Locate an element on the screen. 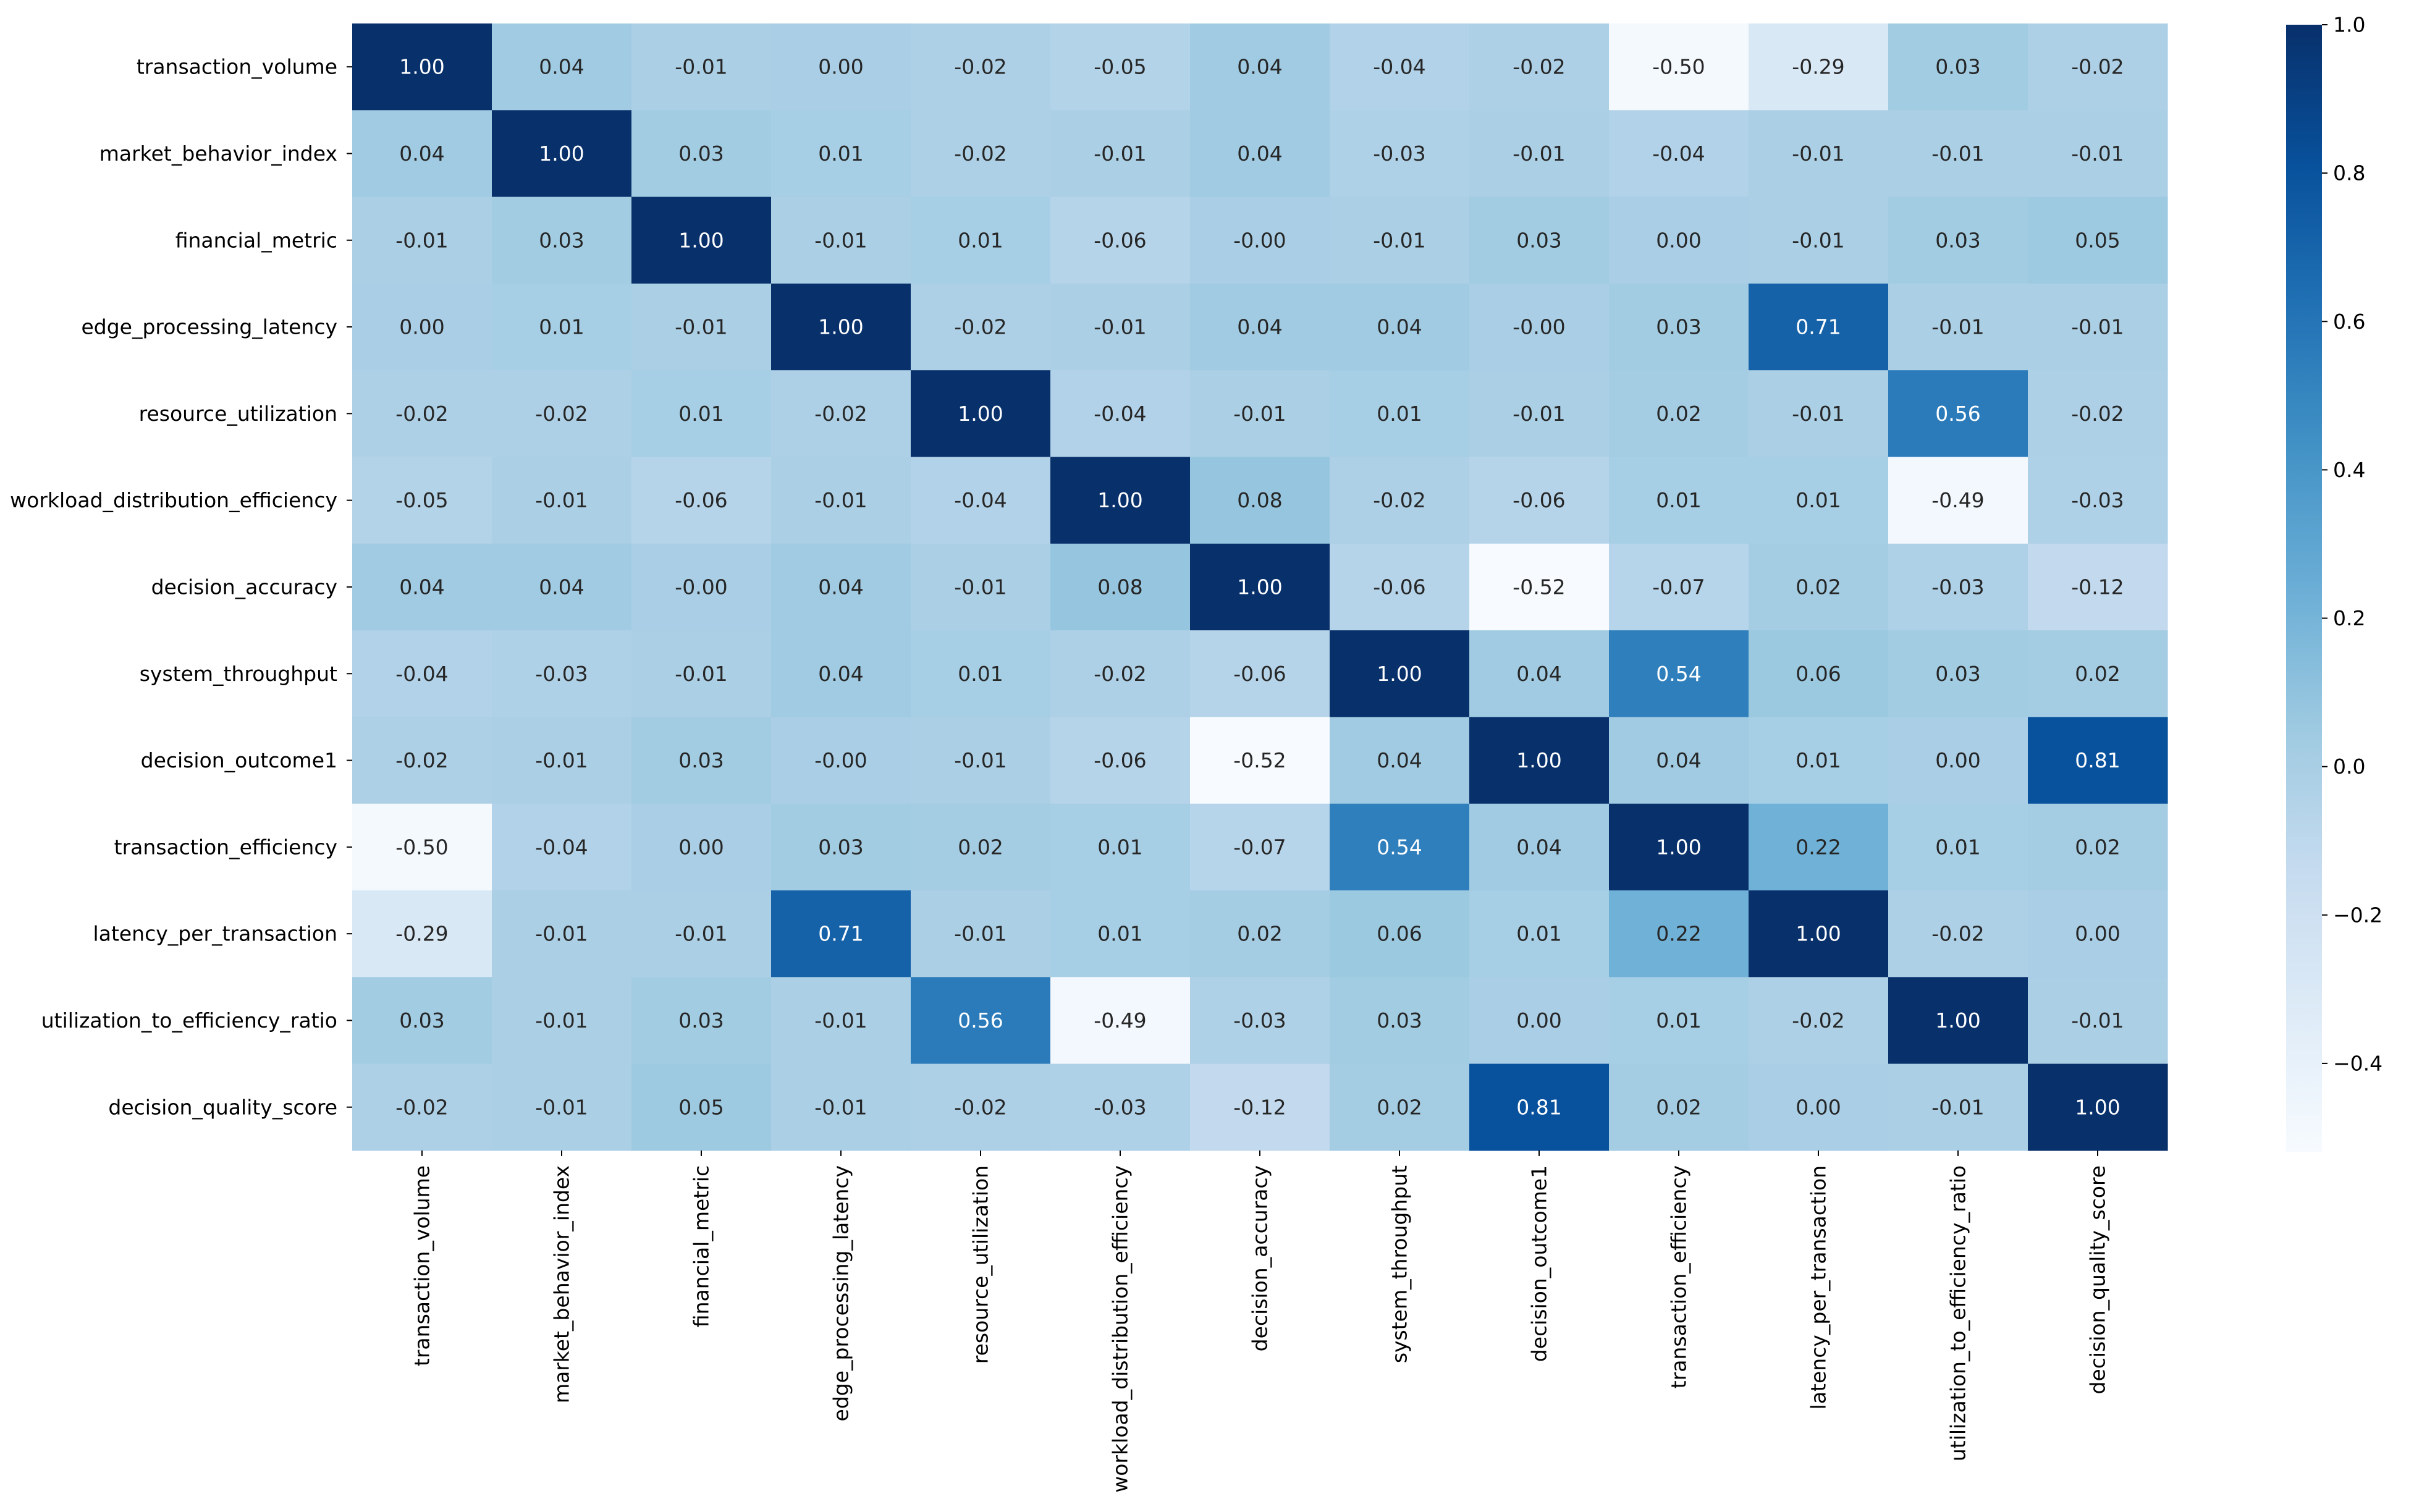 This screenshot has height=1512, width=2414. cell-value-label: -0.50 is located at coordinates (421, 847).